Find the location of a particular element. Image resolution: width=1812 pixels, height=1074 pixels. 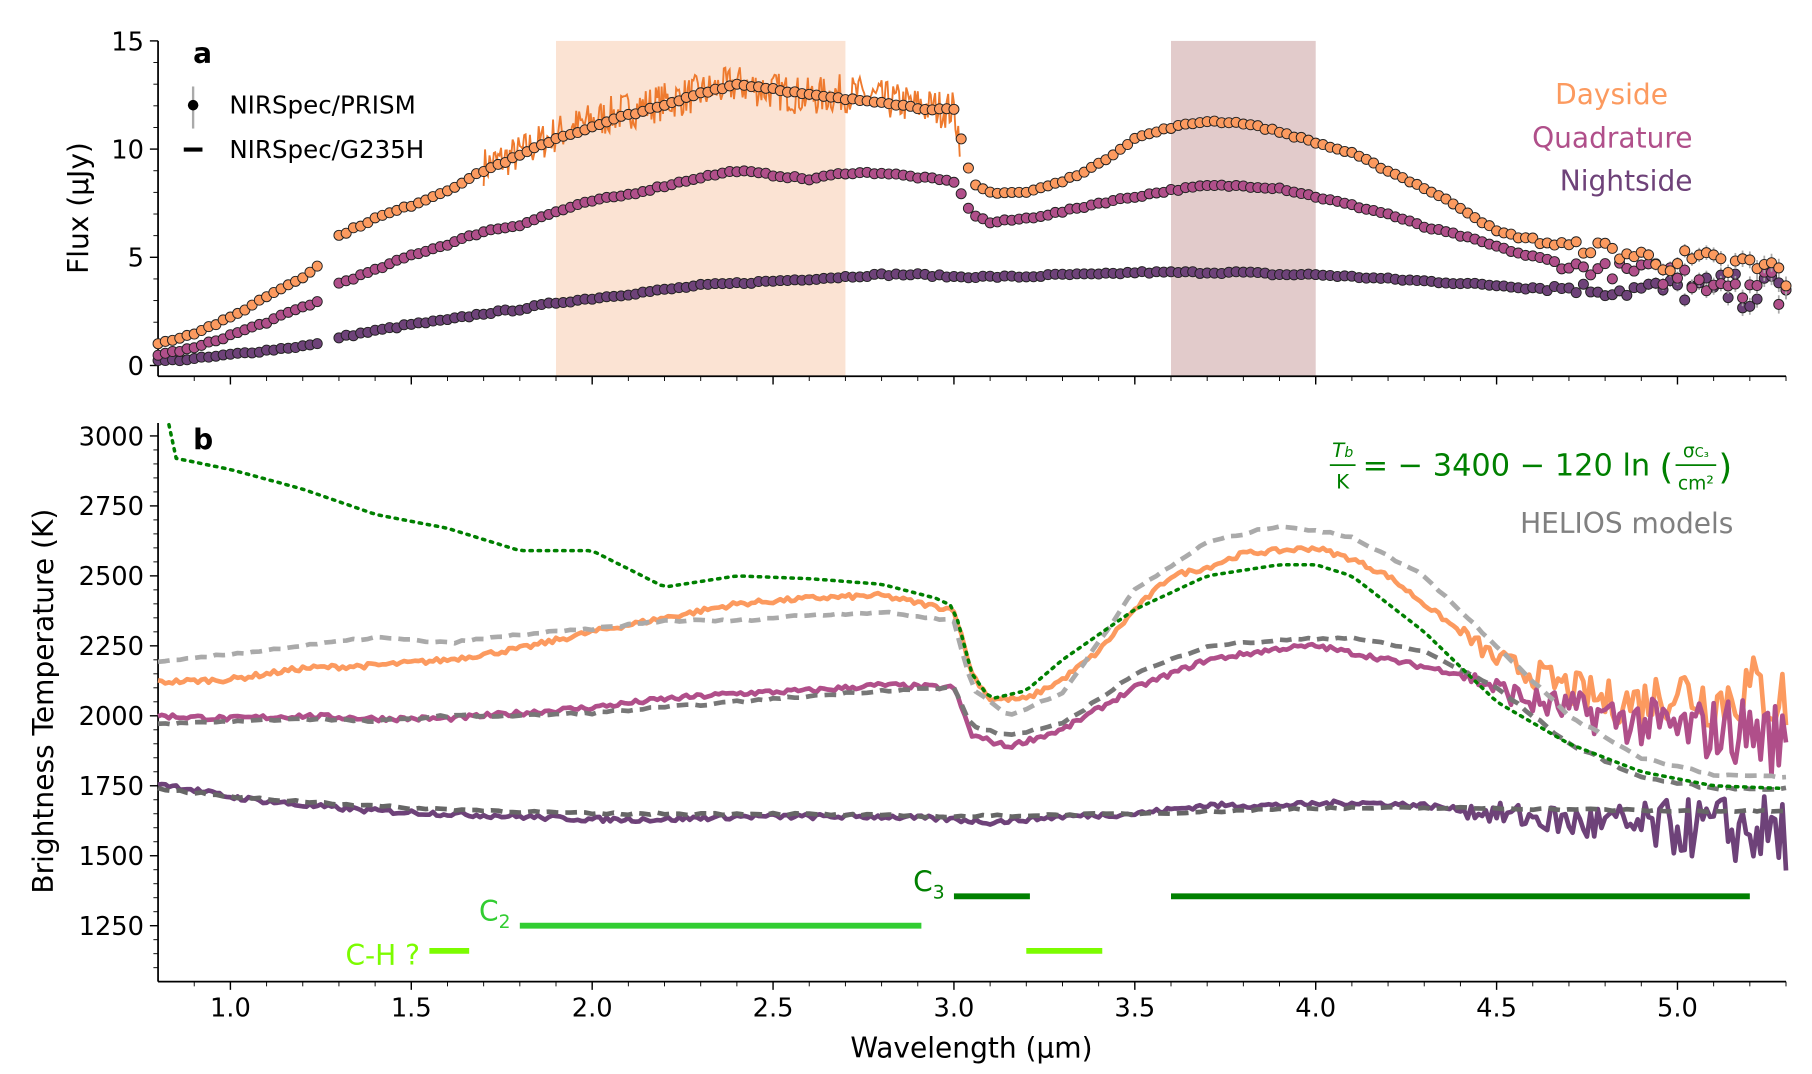

equation: Tb K = − 3400 − 120 ln ( σC₃ cm² ) is located at coordinates (1531, 467).